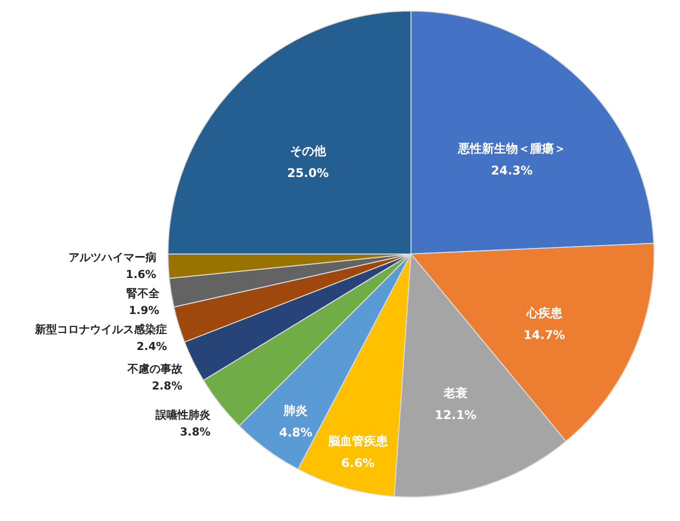 The image size is (680, 521). What do you see at coordinates (308, 151) in the screenshot?
I see `slice-label: その他` at bounding box center [308, 151].